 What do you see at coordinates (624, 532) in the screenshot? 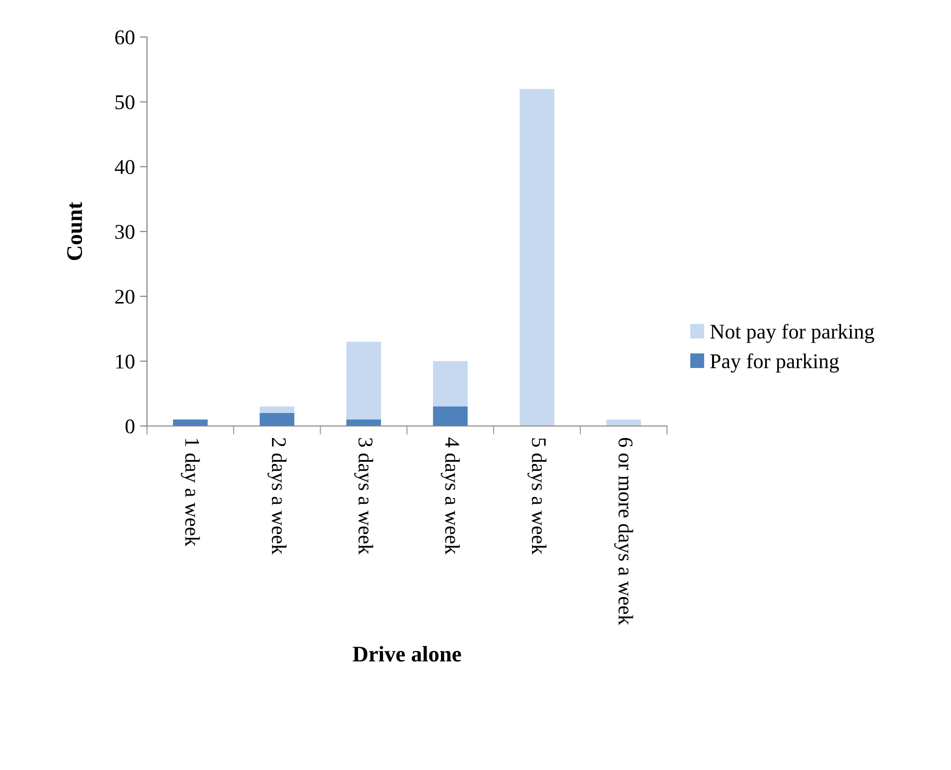
I see `x-tick-label: 6 or more days a week` at bounding box center [624, 532].